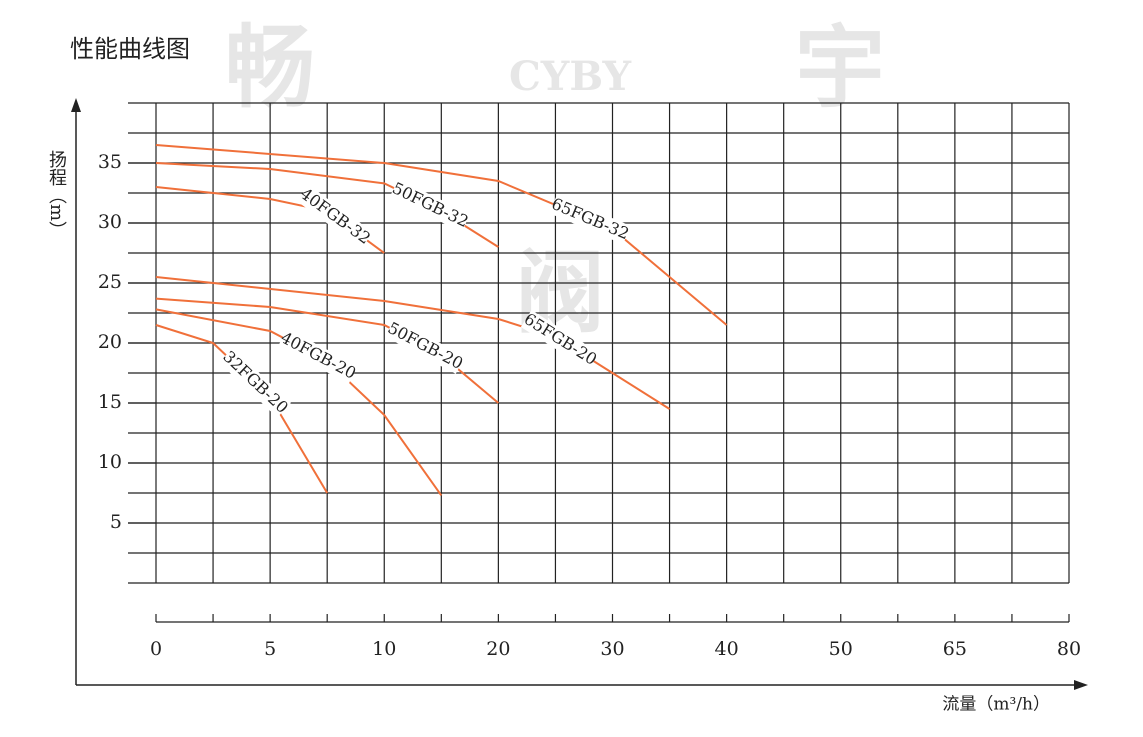 The image size is (1143, 737). What do you see at coordinates (110, 162) in the screenshot?
I see `y-tick-label: 35` at bounding box center [110, 162].